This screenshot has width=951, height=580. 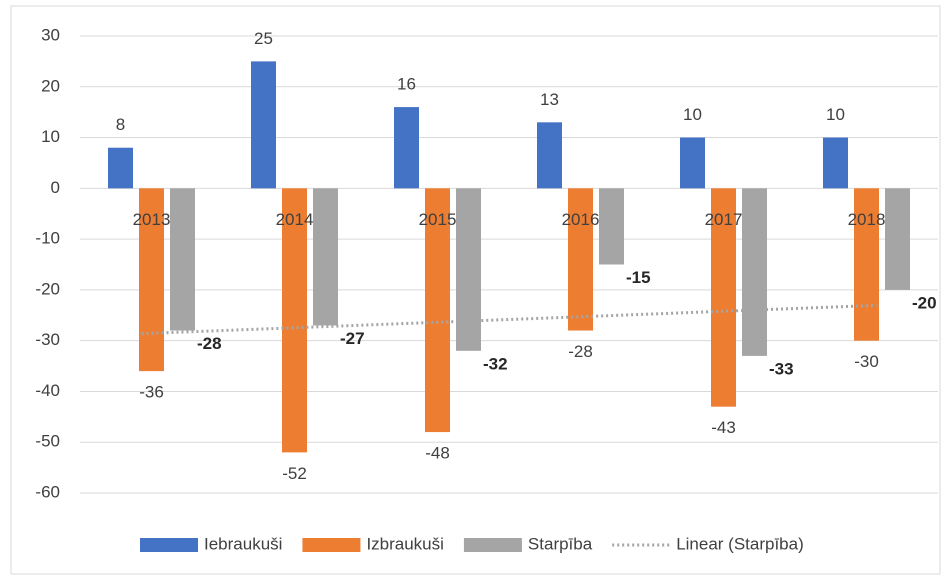 What do you see at coordinates (549, 99) in the screenshot?
I see `data-label: 13` at bounding box center [549, 99].